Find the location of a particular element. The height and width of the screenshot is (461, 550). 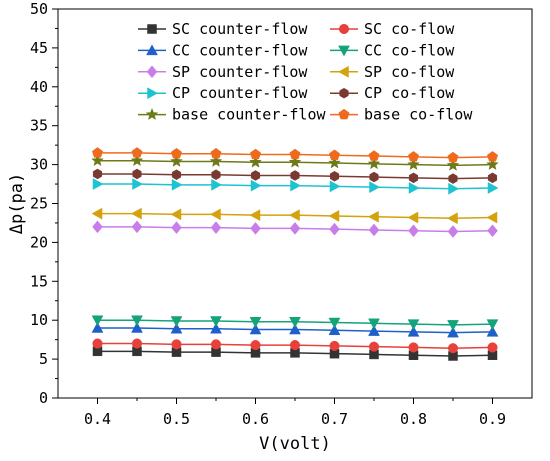

x-tick-label: 0.7 is located at coordinates (334, 419).